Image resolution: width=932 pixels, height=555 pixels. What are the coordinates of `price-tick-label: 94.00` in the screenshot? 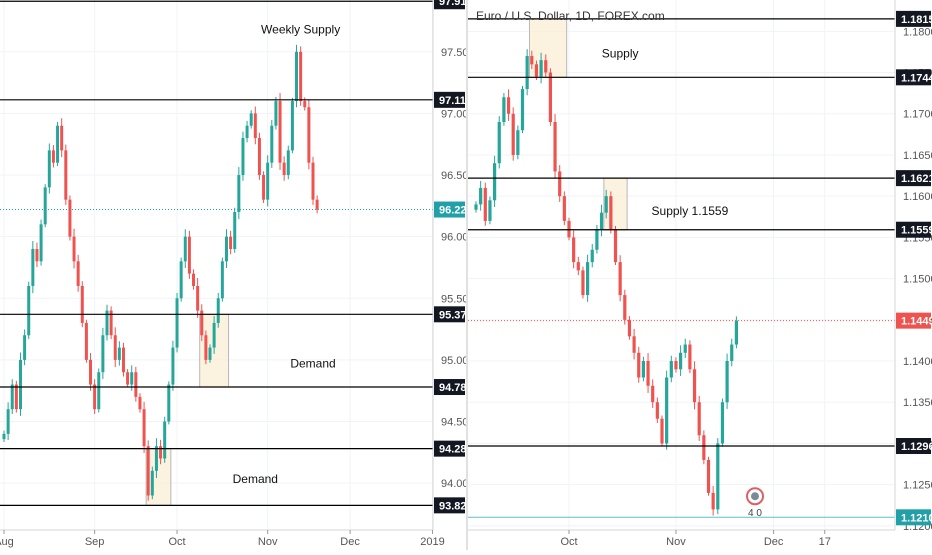 It's located at (453, 484).